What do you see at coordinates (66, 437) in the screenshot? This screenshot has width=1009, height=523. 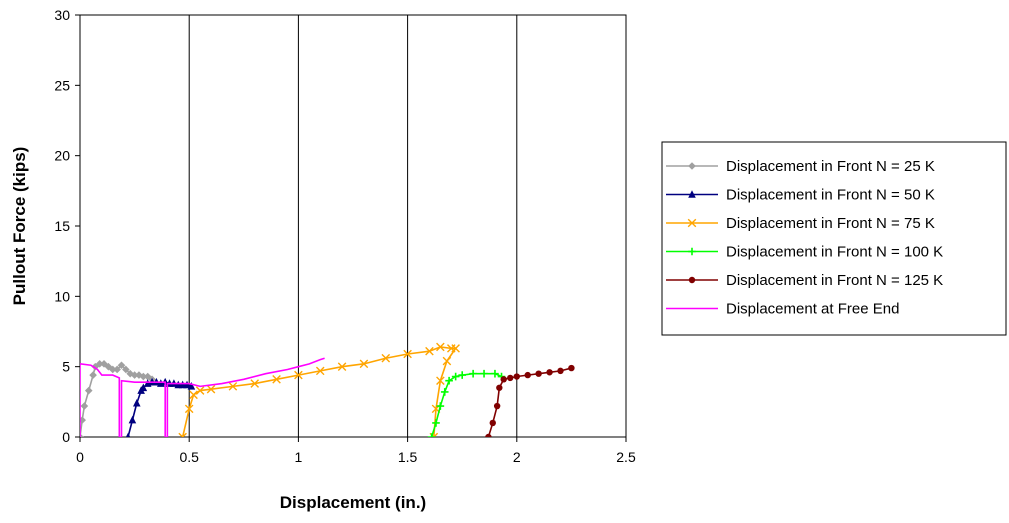 I see `y-tick-label: 0` at bounding box center [66, 437].